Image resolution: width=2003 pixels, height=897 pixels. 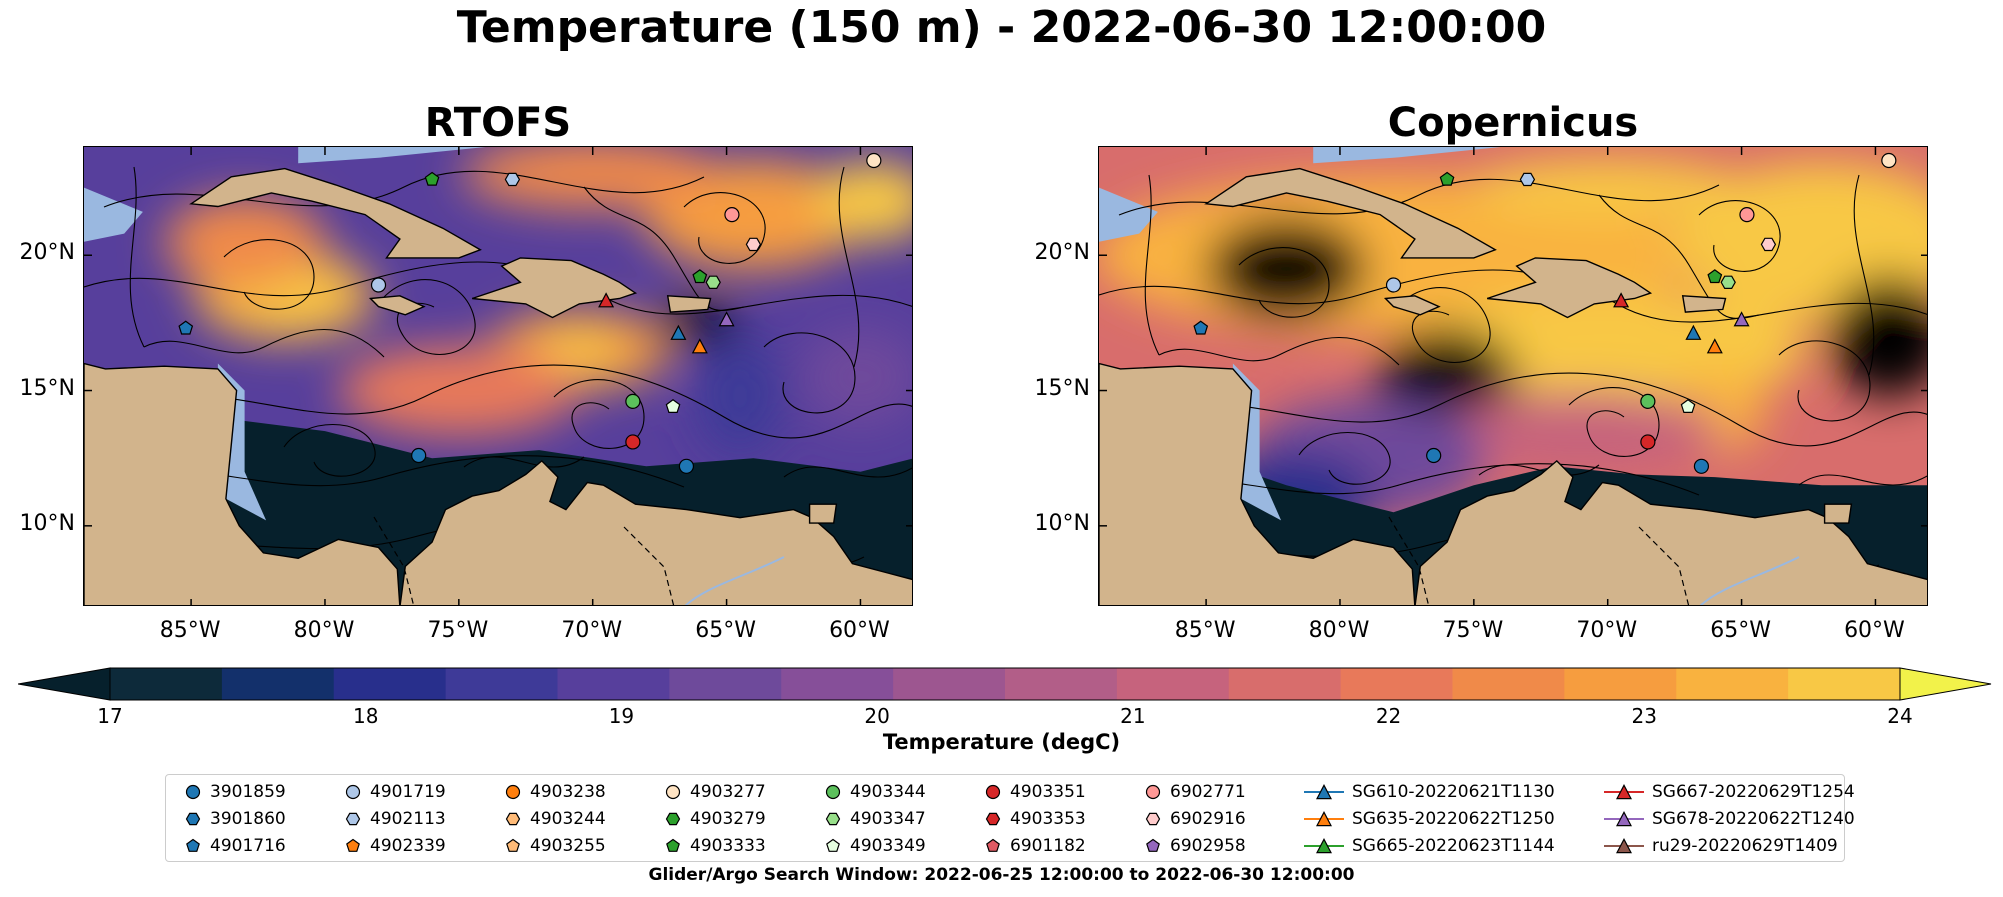 What do you see at coordinates (235, 792) in the screenshot?
I see `legend-item: 3901859` at bounding box center [235, 792].